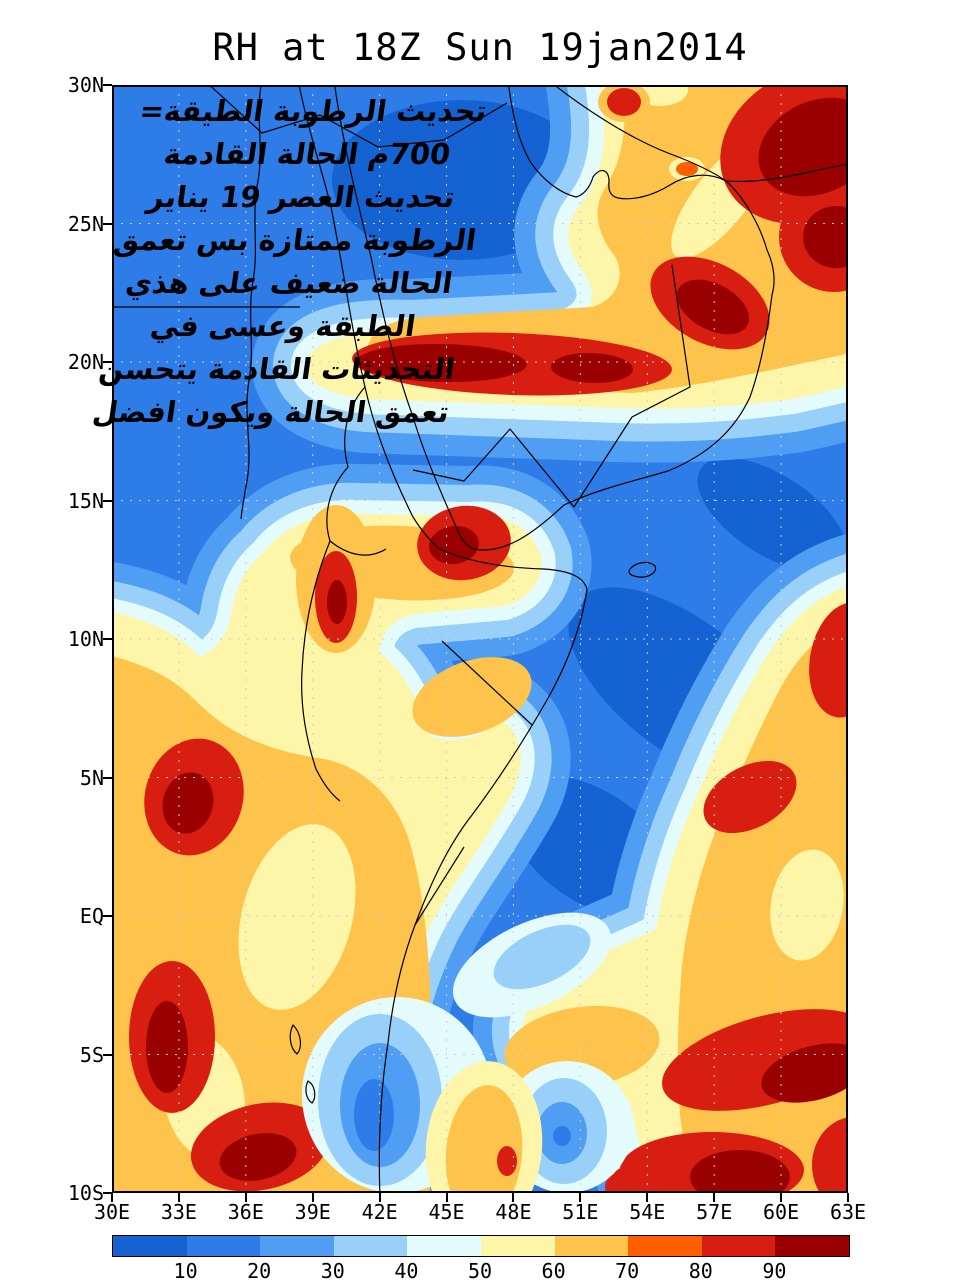 The width and height of the screenshot is (960, 1280). Describe the element at coordinates (271, 412) in the screenshot. I see `annotation-line: تعمق الحالة ويكون افضل` at that location.